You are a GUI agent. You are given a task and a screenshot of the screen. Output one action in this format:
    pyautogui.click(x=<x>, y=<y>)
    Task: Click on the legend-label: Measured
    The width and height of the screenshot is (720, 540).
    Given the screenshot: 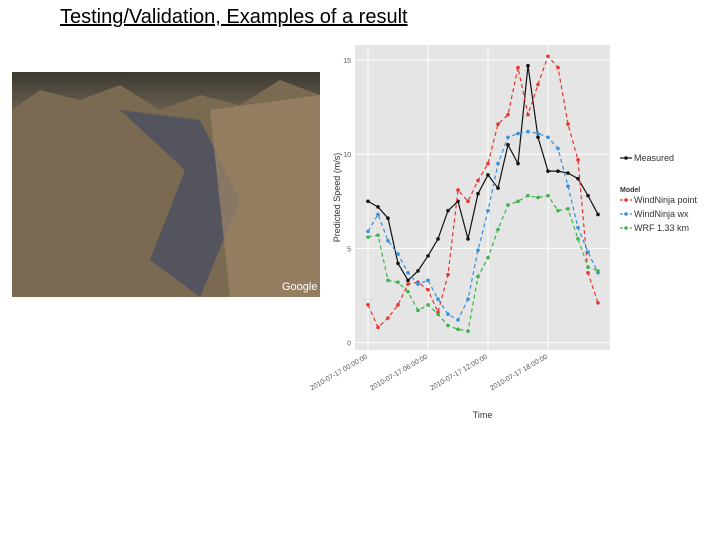 What is the action you would take?
    pyautogui.click(x=654, y=158)
    